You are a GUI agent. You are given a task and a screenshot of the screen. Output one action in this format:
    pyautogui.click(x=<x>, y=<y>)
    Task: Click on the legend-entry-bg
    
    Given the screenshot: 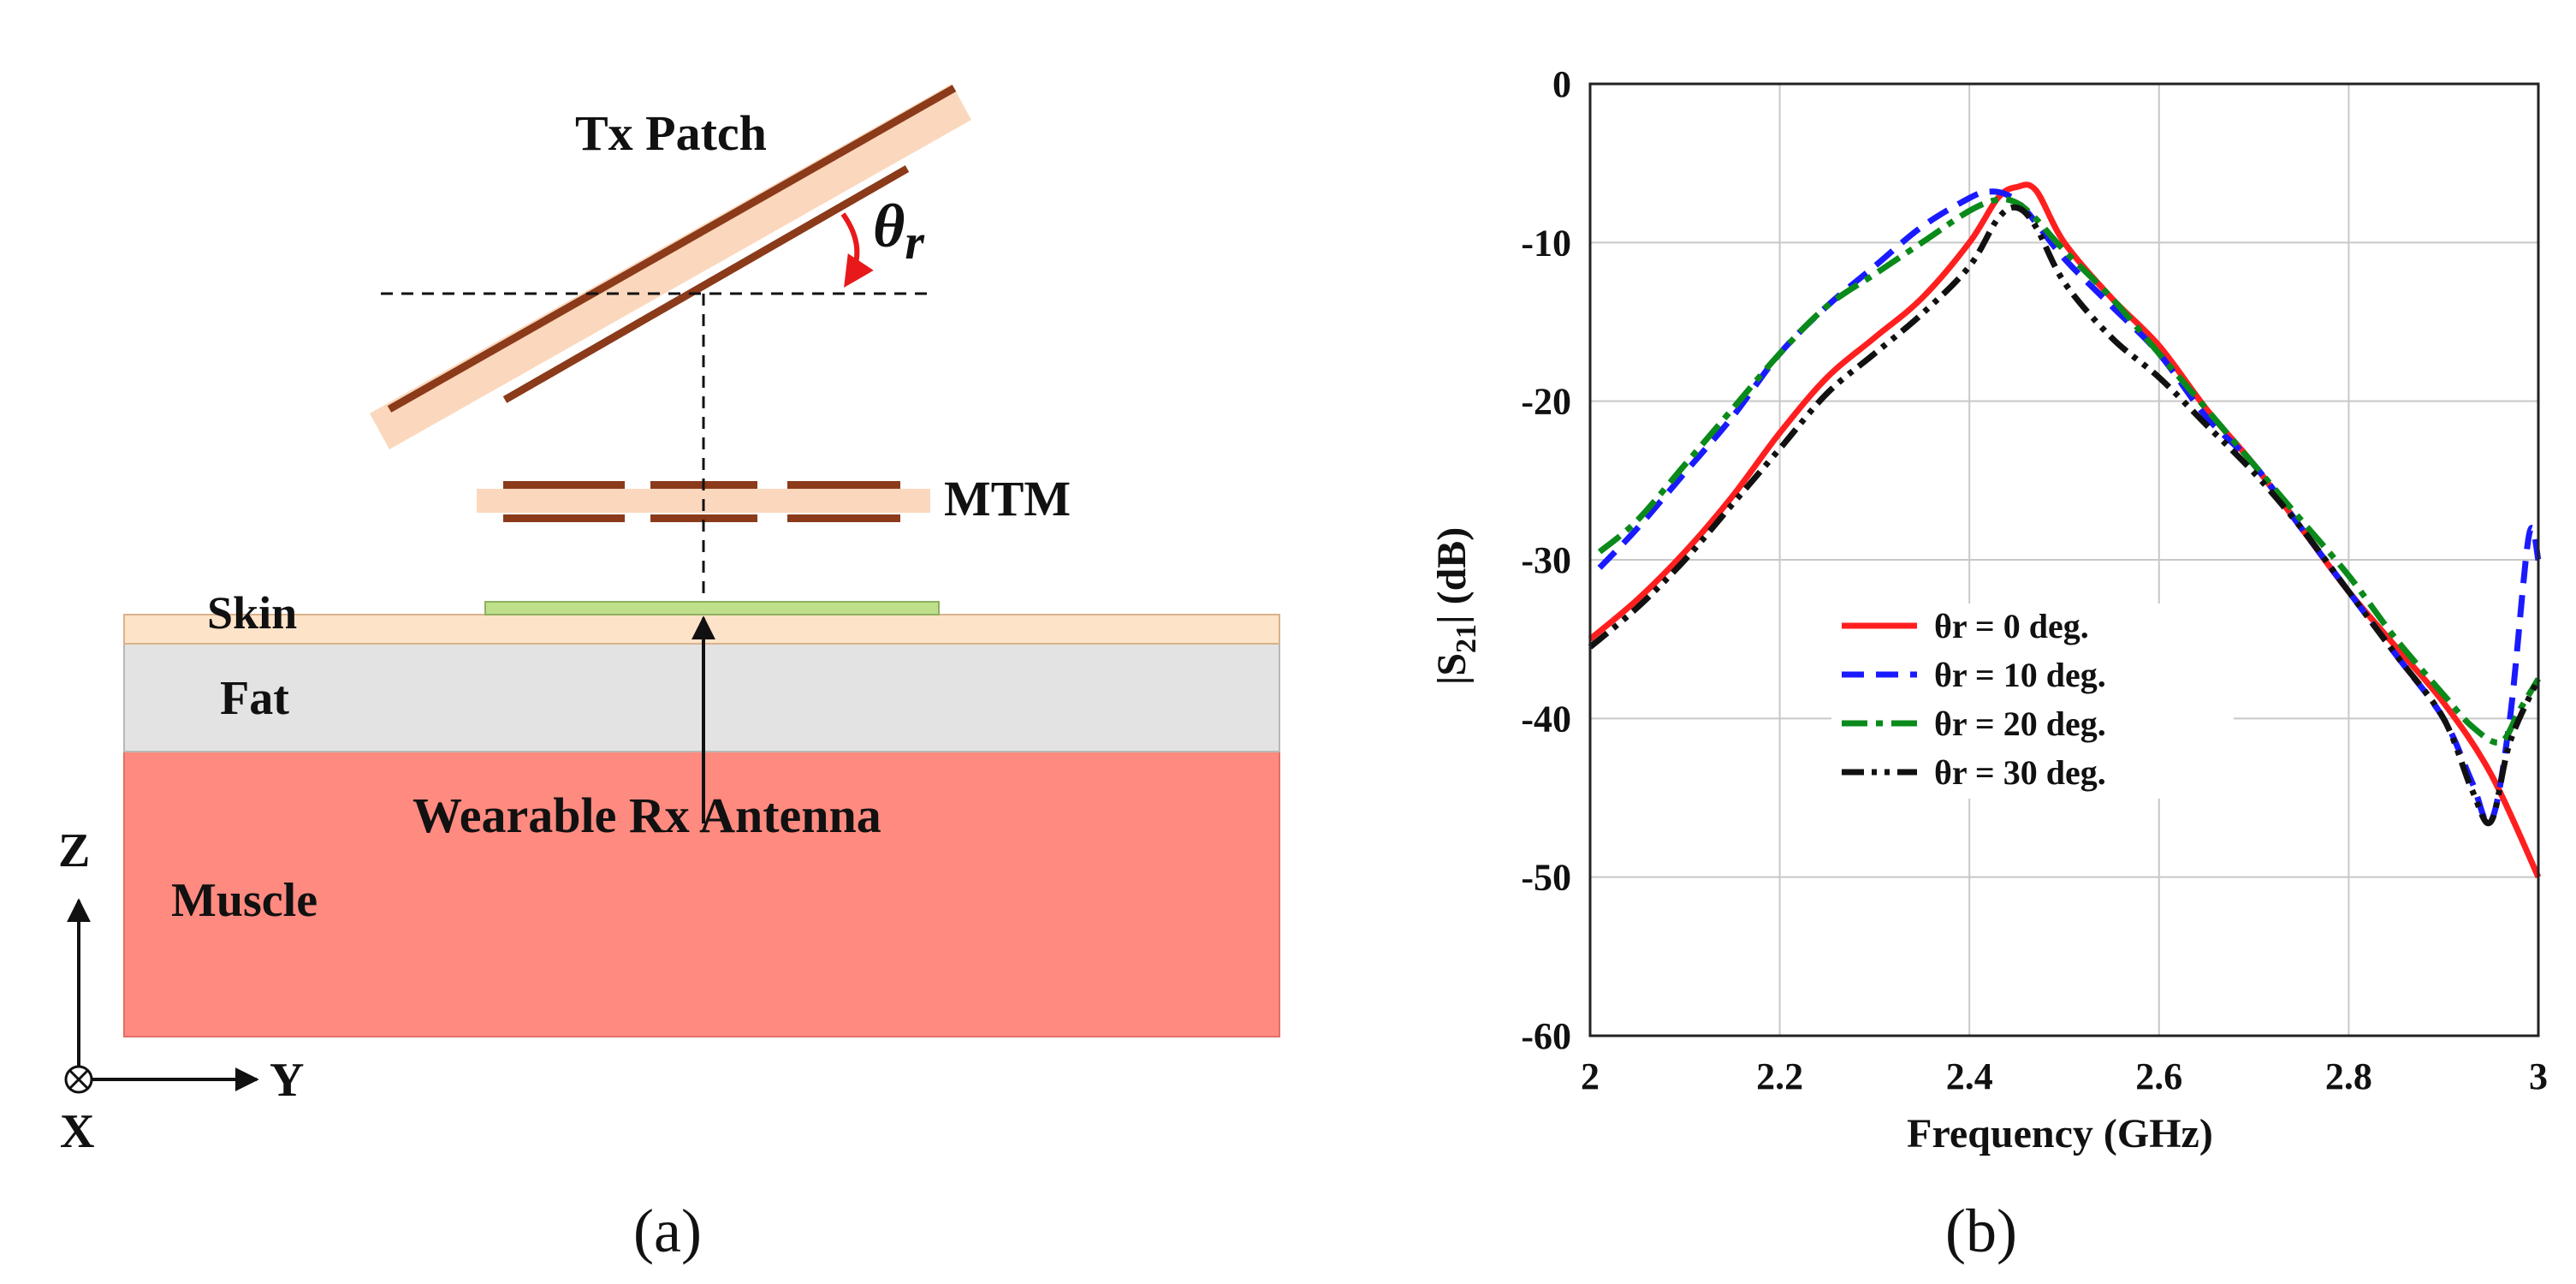 What is the action you would take?
    pyautogui.click(x=2032, y=676)
    